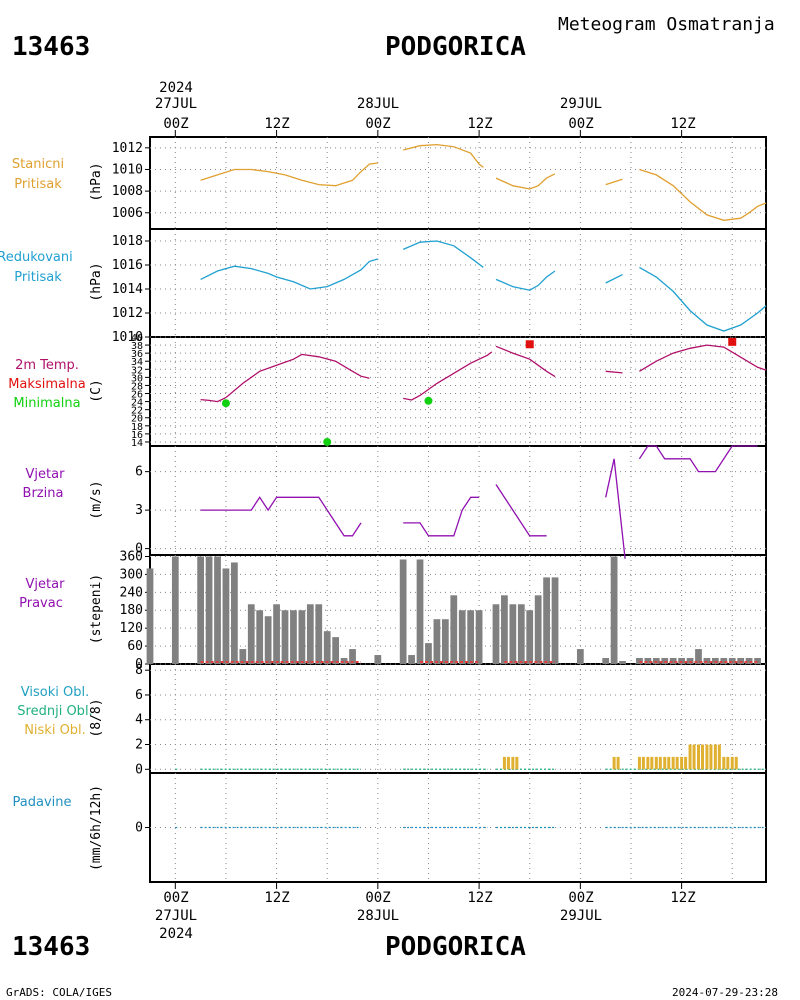 The height and width of the screenshot is (1000, 800). What do you see at coordinates (176, 934) in the screenshot?
I see `year-label-bottom: 2024` at bounding box center [176, 934].